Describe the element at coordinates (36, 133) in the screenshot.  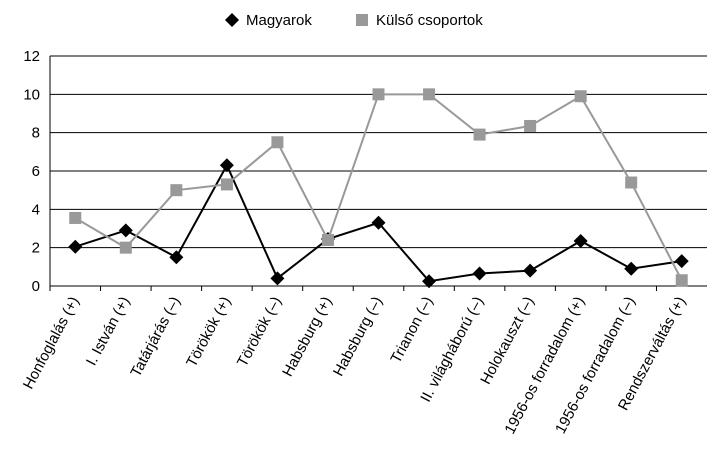
I see `y-tick-label: 8` at that location.